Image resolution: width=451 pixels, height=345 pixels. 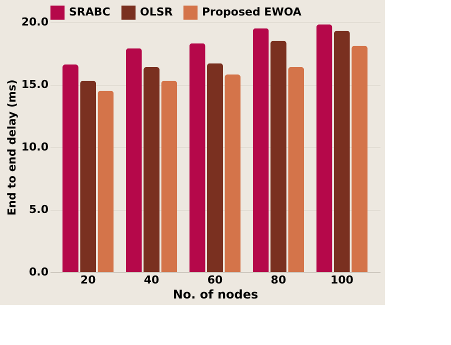 I want to click on y-tick-label: 5.0, so click(x=39, y=209).